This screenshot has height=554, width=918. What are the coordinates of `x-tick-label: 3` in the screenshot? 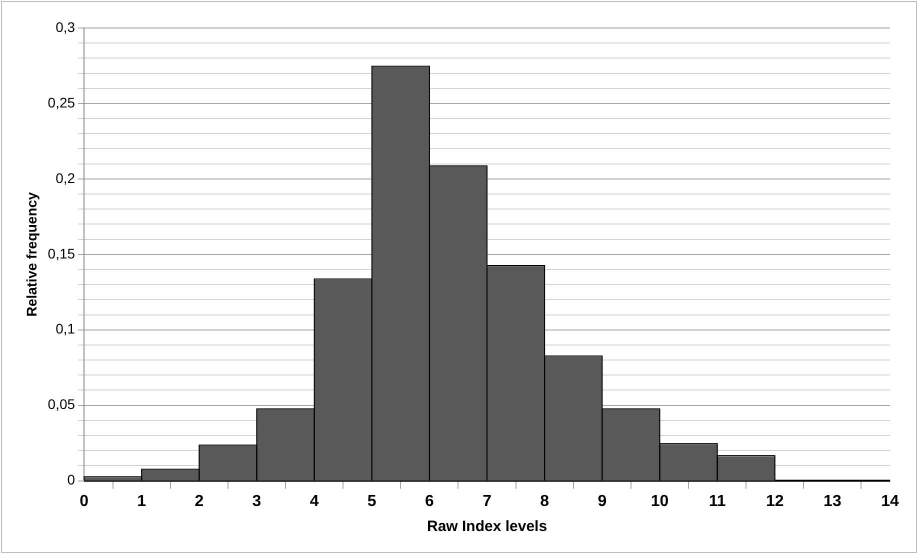 It's located at (257, 501).